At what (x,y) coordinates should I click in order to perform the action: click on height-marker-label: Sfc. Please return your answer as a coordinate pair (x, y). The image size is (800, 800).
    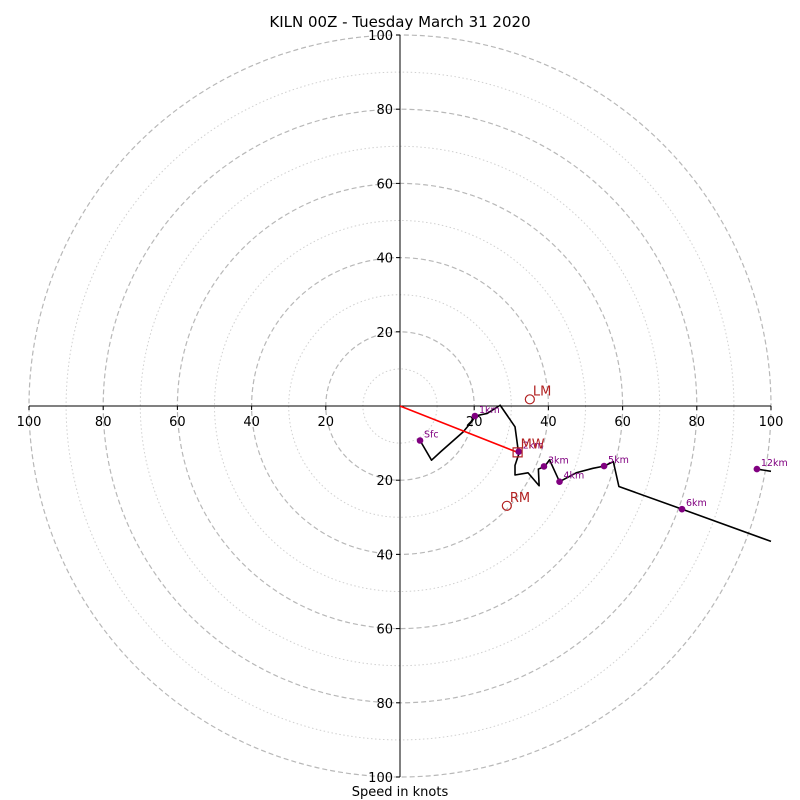
    Looking at the image, I should click on (431, 435).